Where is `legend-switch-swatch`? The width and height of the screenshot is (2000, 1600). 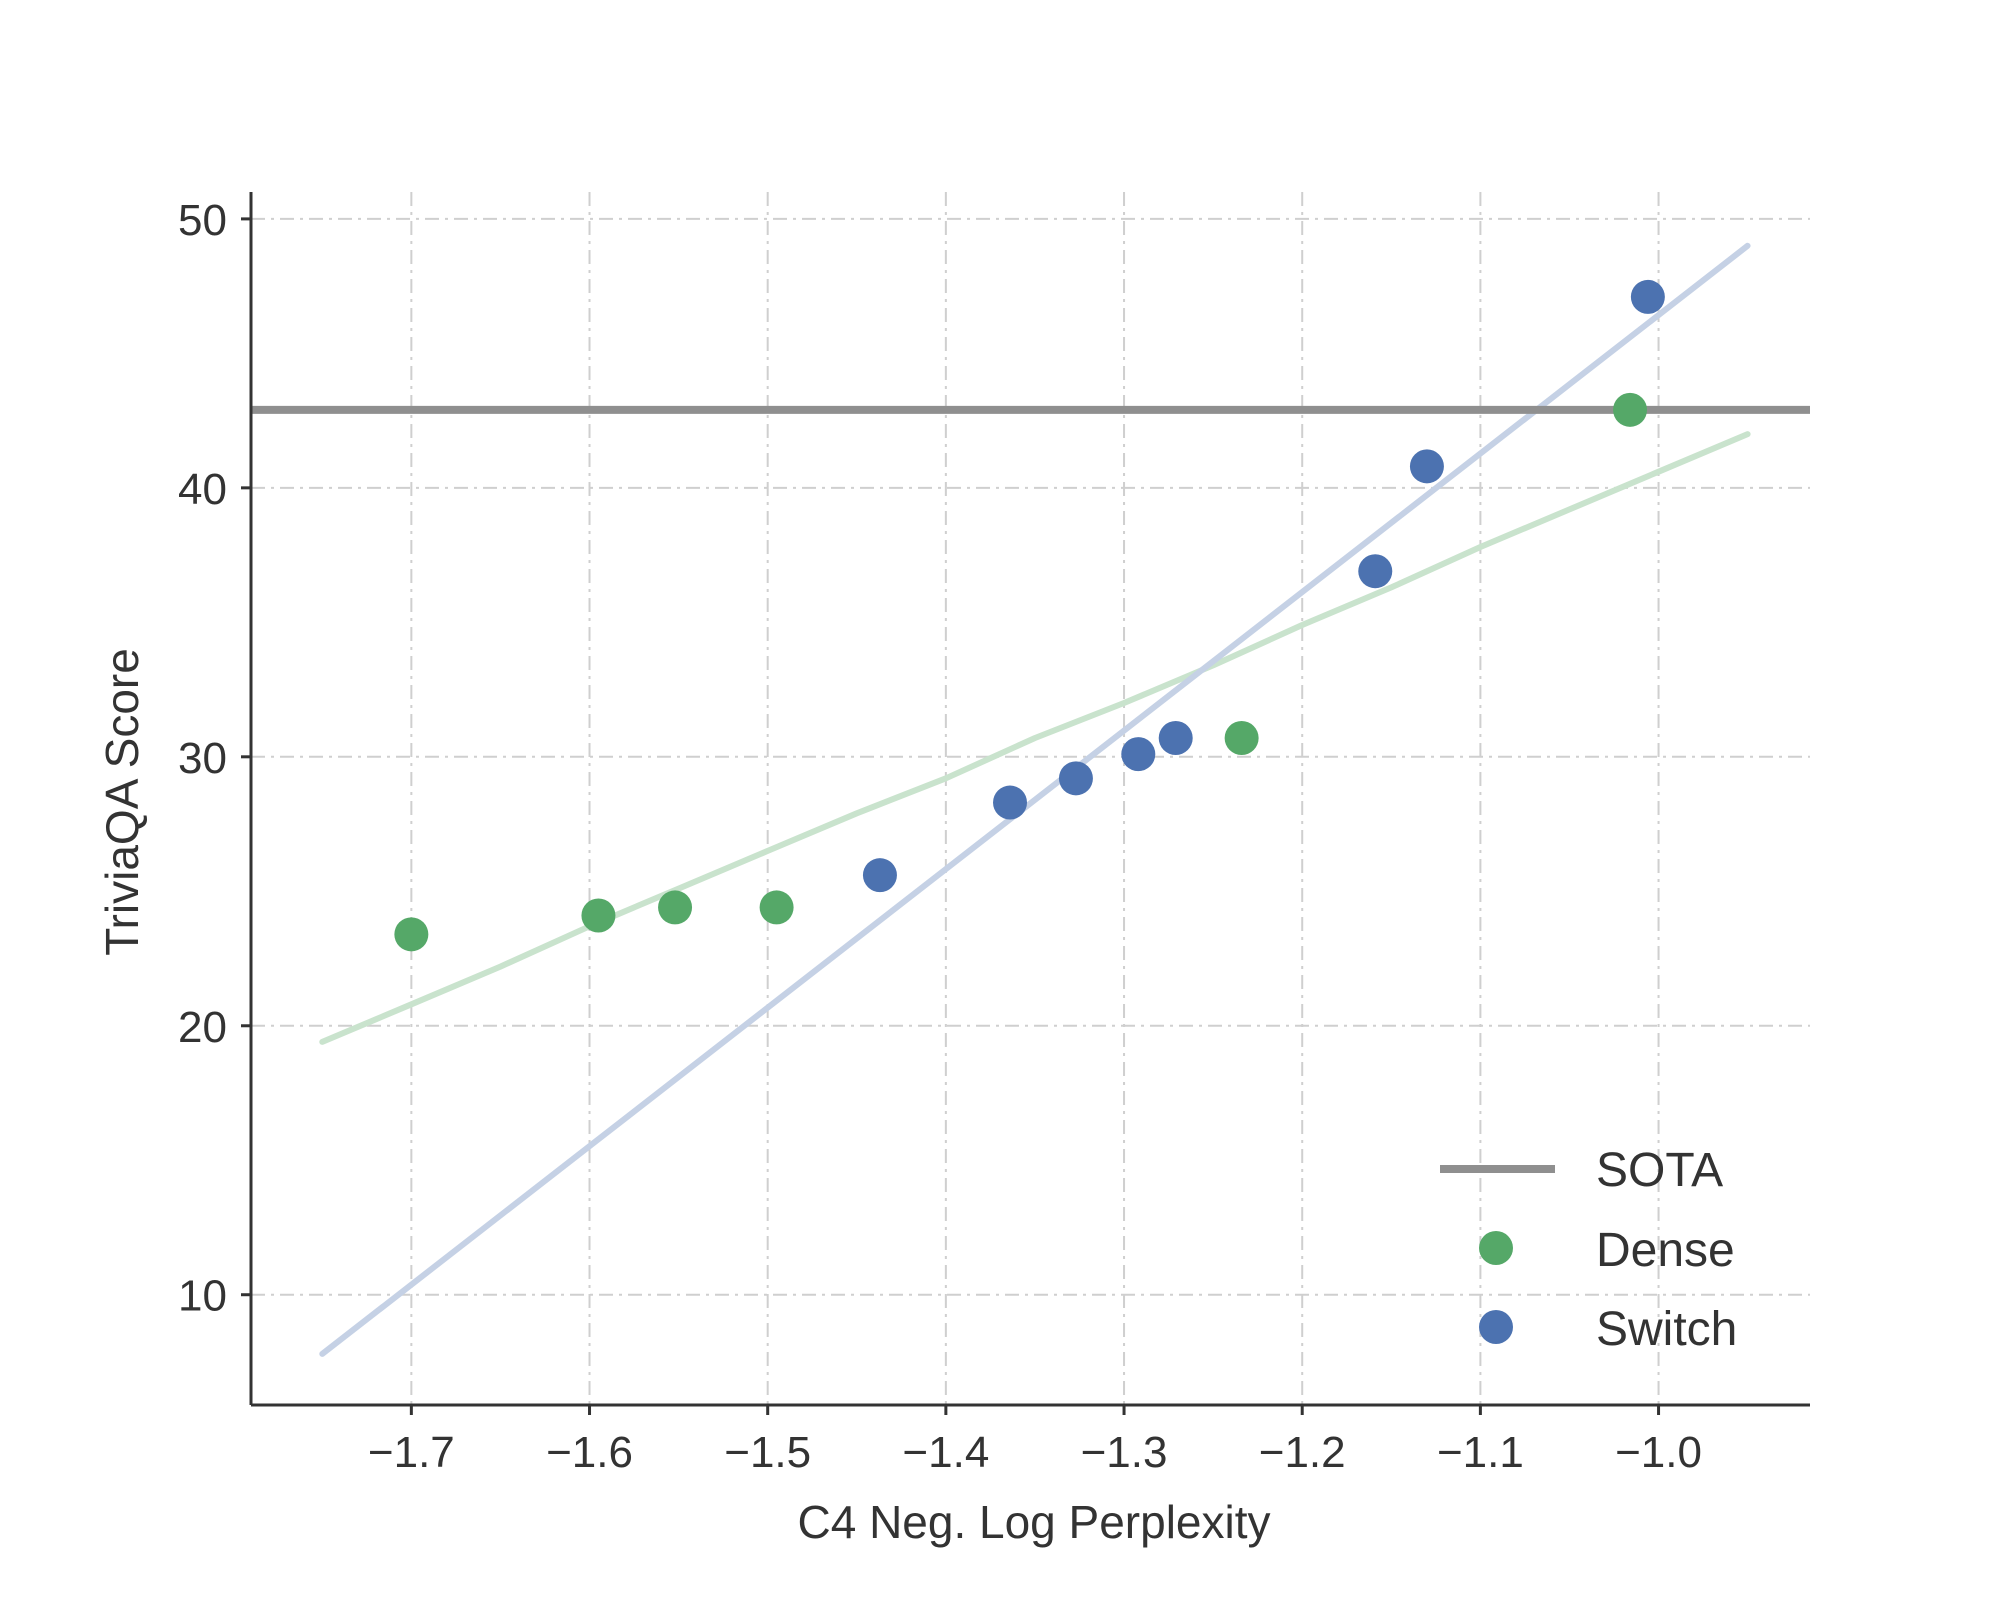 legend-switch-swatch is located at coordinates (1496, 1327).